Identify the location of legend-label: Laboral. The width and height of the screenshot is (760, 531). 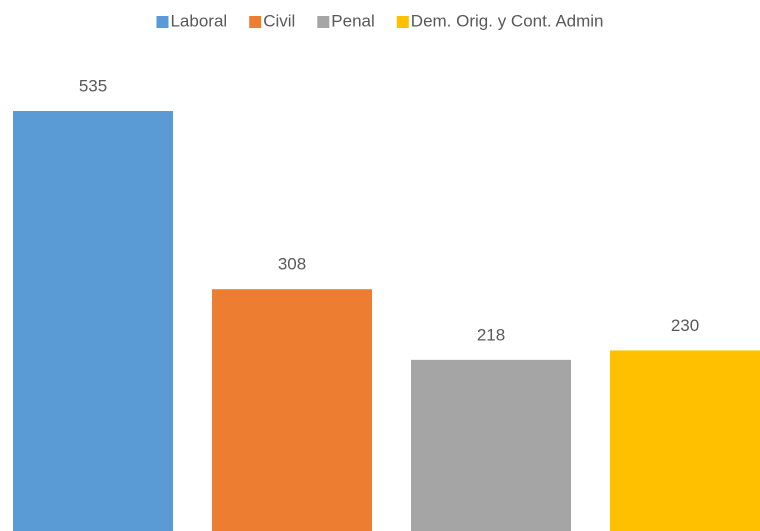
(198, 20).